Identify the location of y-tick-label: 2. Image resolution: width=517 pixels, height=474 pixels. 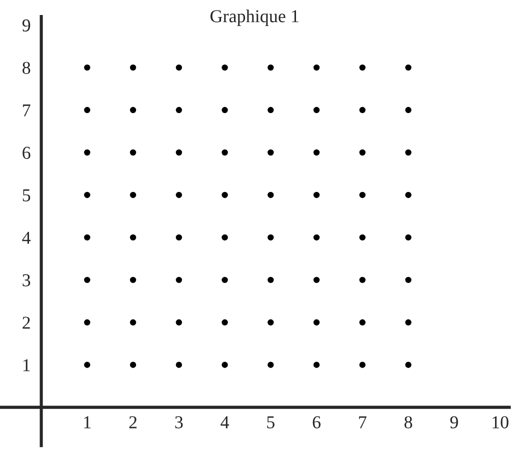
(26, 322).